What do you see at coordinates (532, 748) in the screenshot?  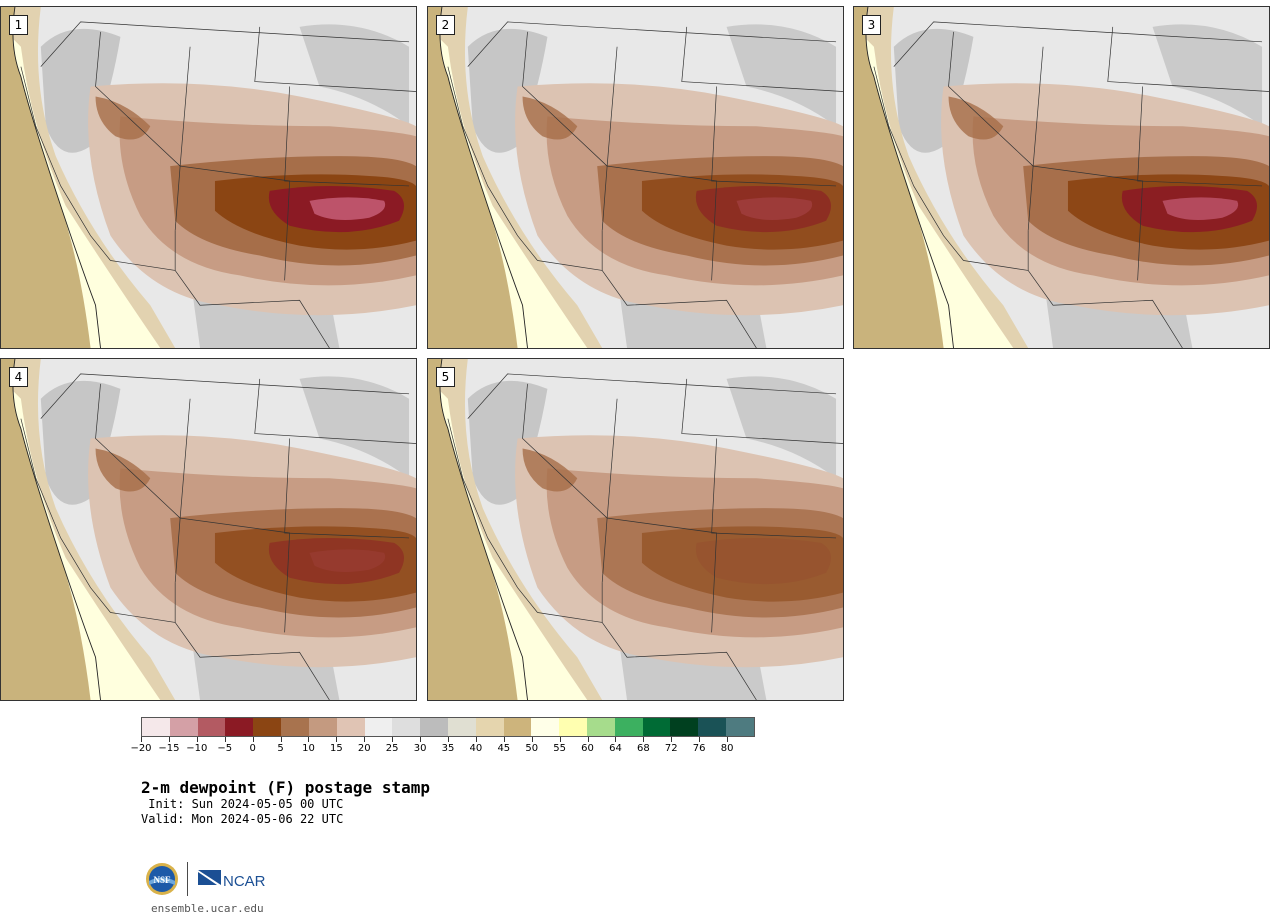 I see `colorbar-tick-label: 50` at bounding box center [532, 748].